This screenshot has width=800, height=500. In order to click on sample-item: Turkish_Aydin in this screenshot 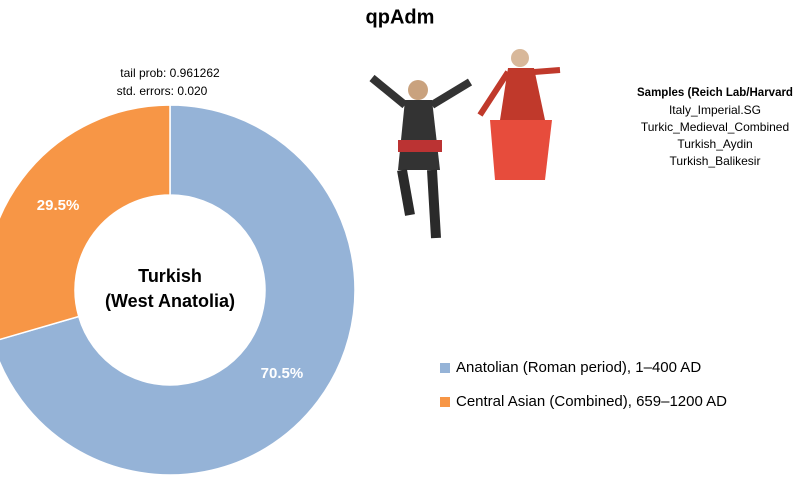, I will do `click(714, 144)`.